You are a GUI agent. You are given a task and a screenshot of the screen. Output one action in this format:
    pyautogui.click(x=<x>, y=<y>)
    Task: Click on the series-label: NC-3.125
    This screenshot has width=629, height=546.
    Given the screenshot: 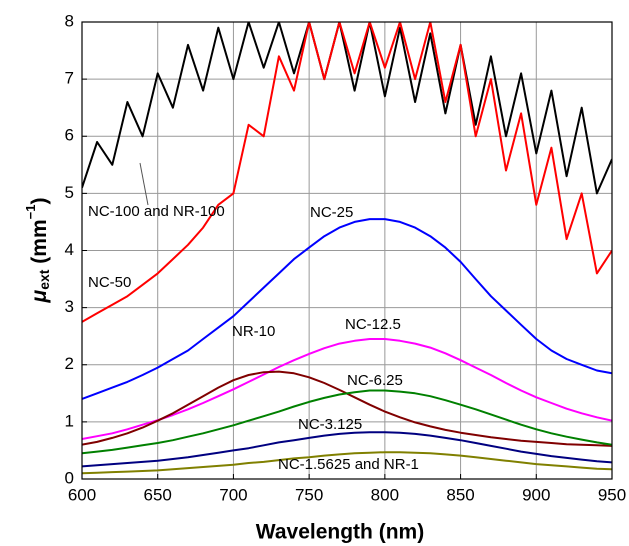 What is the action you would take?
    pyautogui.click(x=330, y=424)
    